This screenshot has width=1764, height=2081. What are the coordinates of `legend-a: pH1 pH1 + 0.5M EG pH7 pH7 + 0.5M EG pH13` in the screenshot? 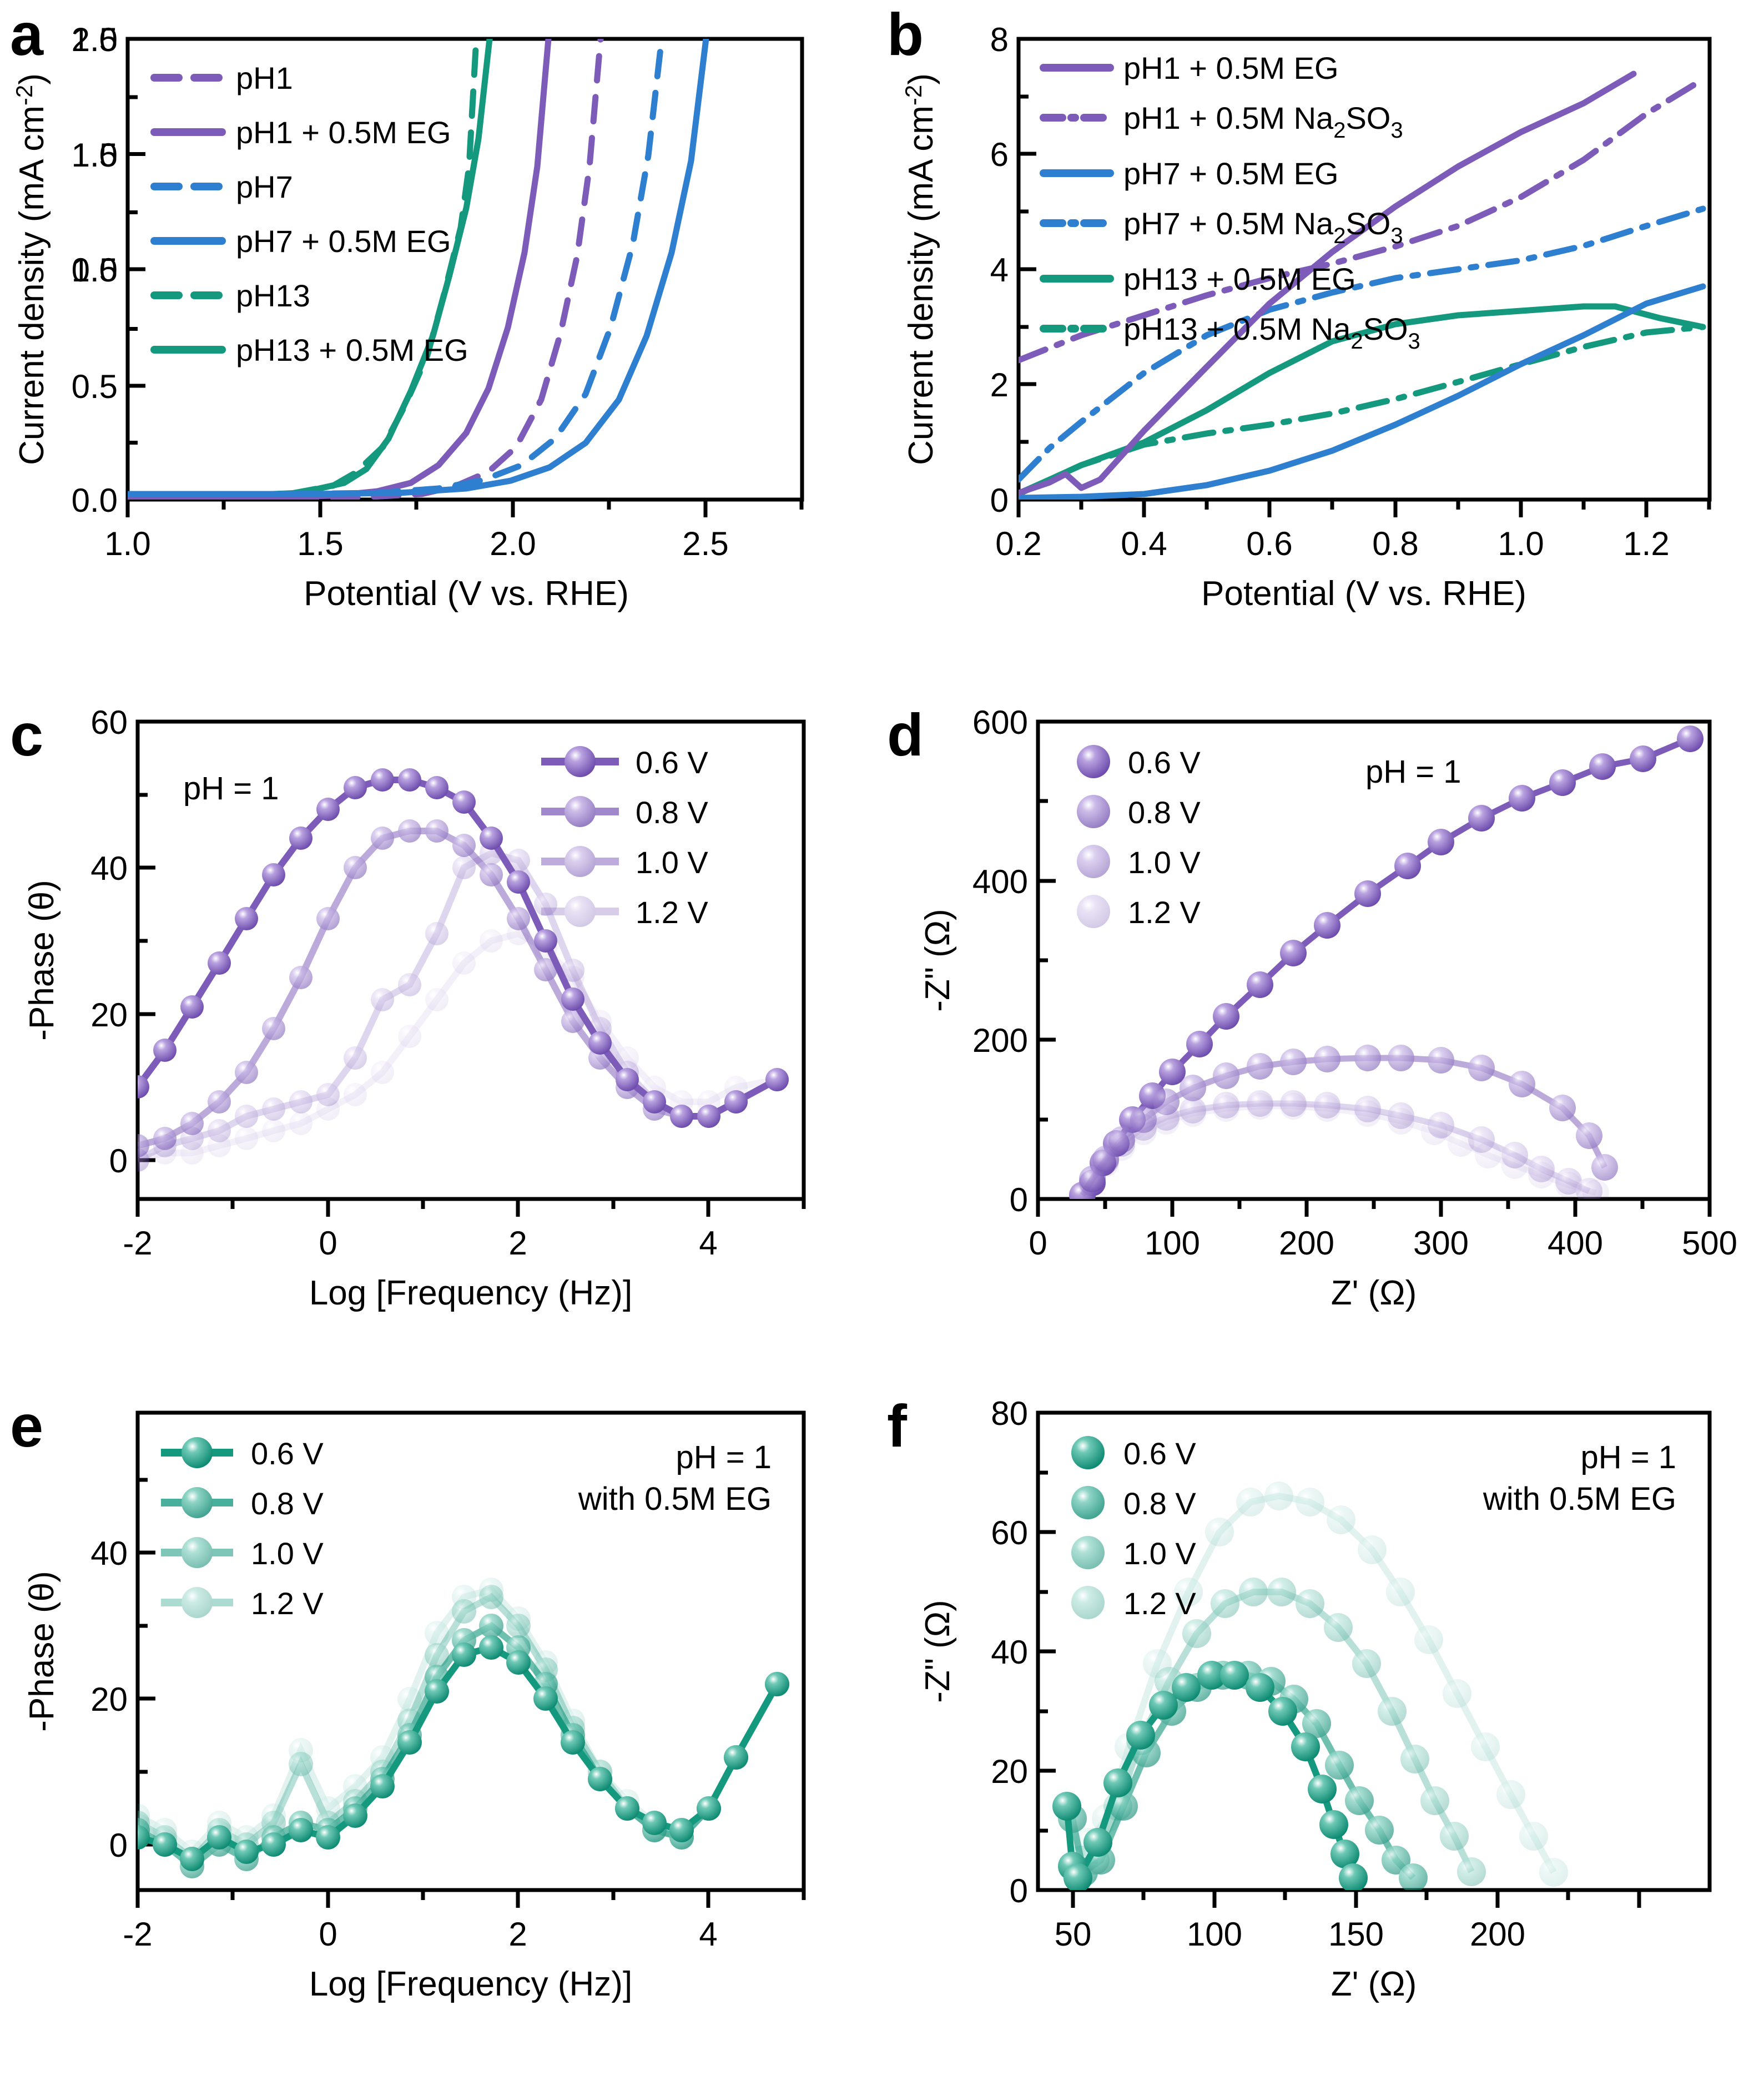 It's located at (309, 214).